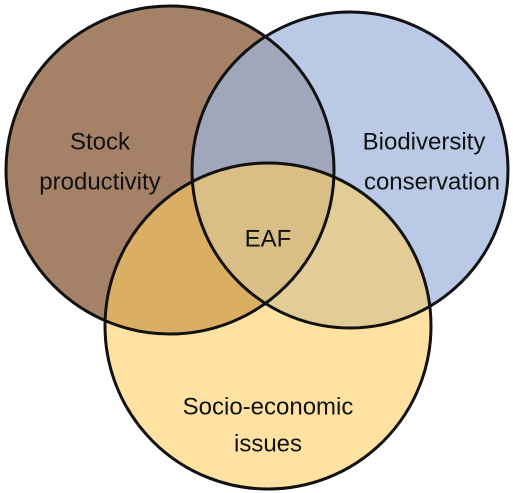  What do you see at coordinates (99, 181) in the screenshot?
I see `set-label: productivity` at bounding box center [99, 181].